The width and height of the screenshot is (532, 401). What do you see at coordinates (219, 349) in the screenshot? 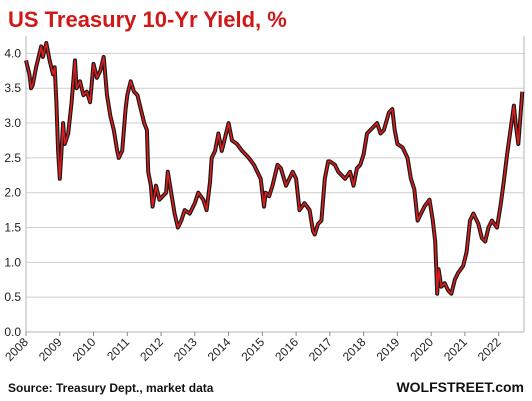
I see `x-tick-label: 2014` at bounding box center [219, 349].